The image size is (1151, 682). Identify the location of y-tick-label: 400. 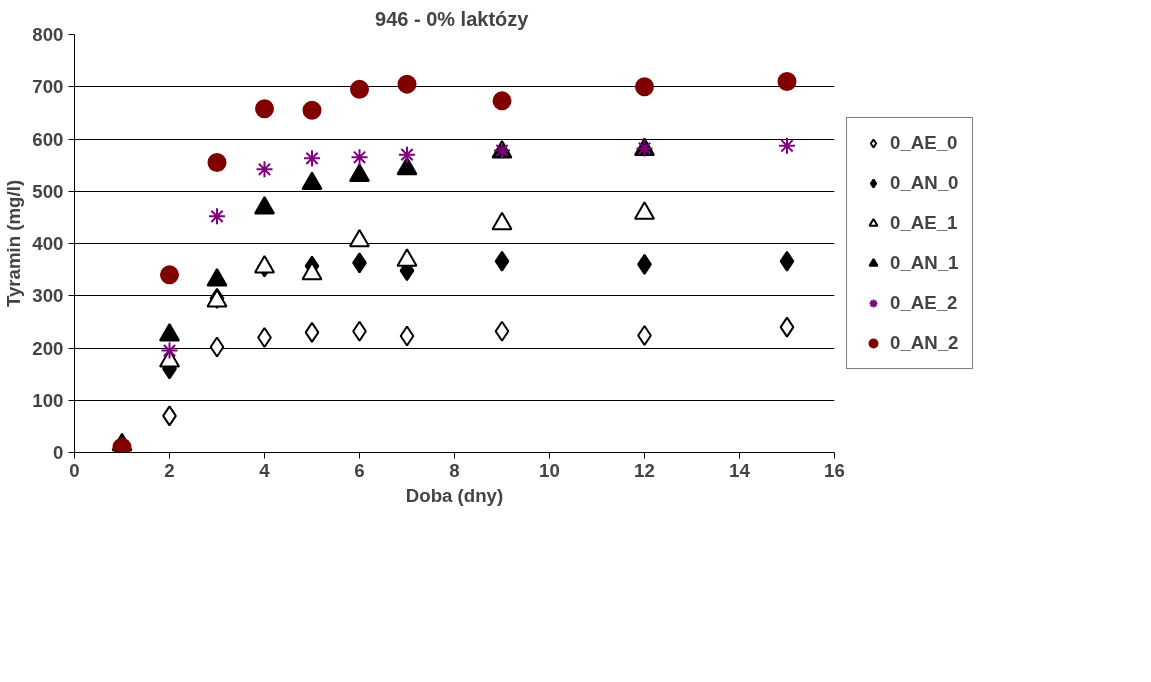
(48, 243).